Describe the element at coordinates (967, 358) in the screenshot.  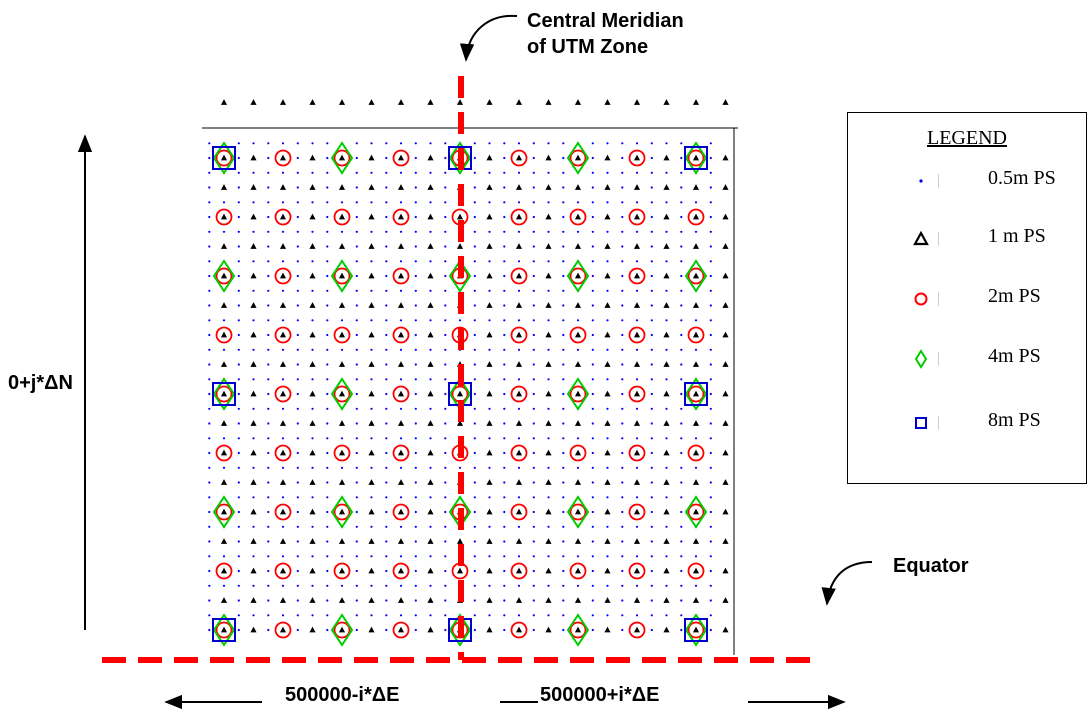
I see `legend-item-four-meter: 4m PS` at that location.